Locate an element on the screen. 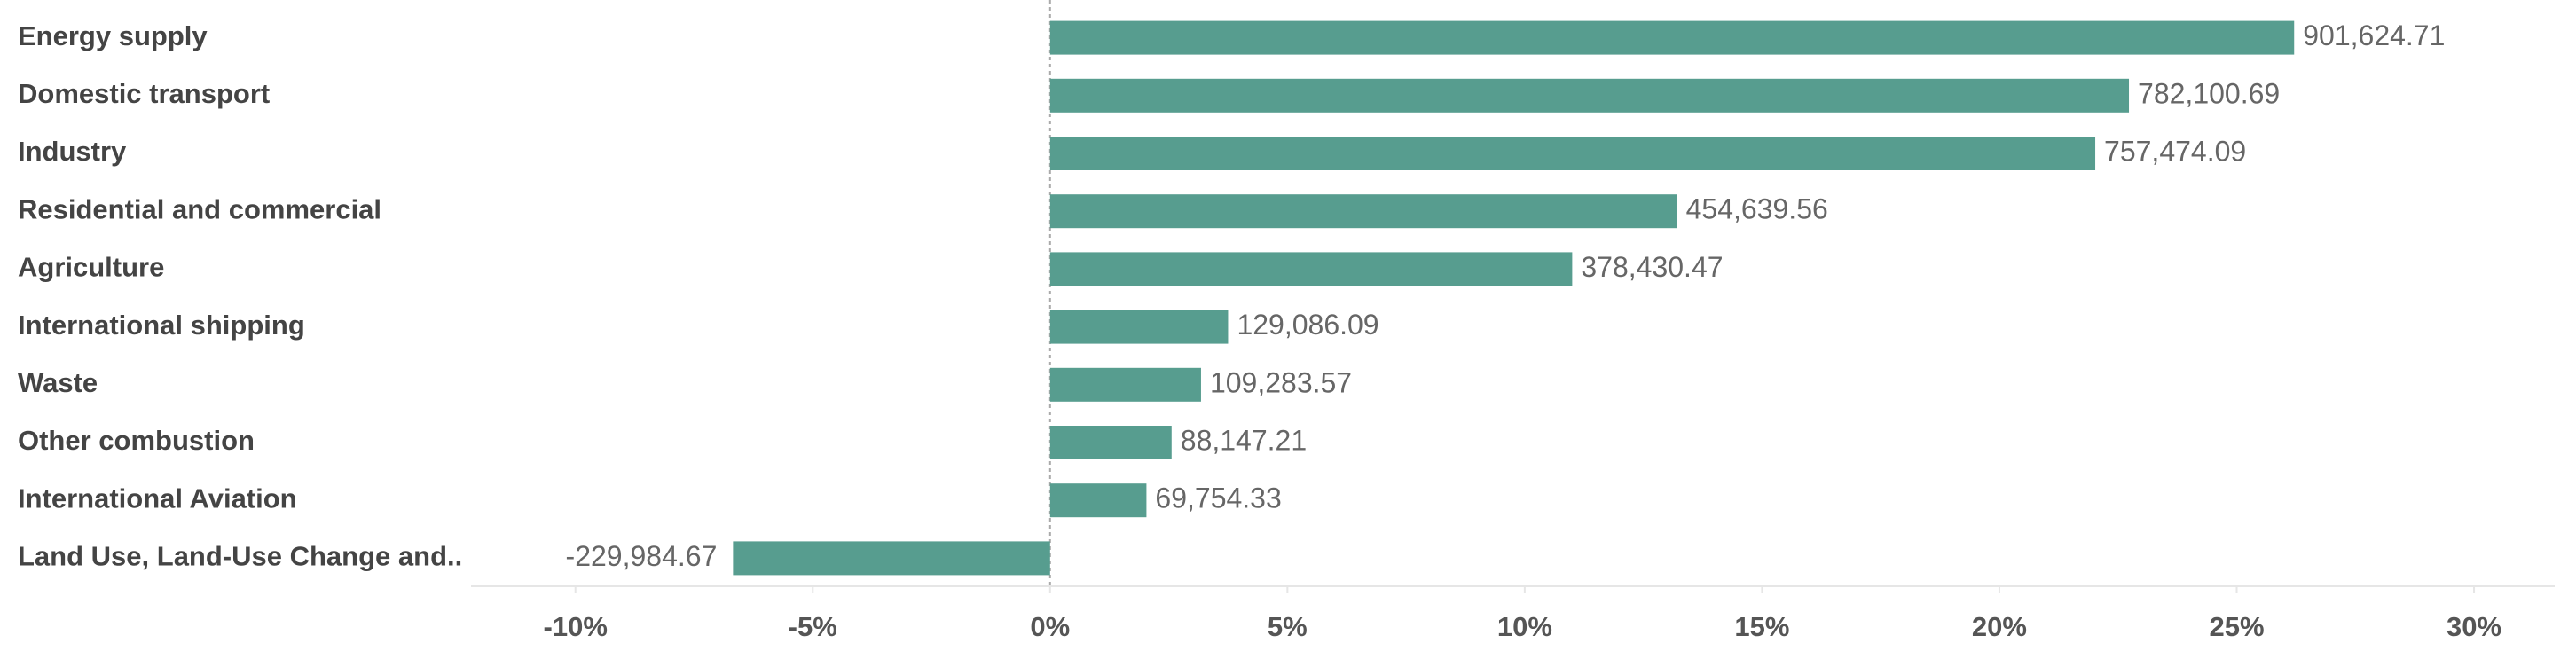 This screenshot has height=651, width=2576. value-label: 88,147.21 is located at coordinates (1244, 440).